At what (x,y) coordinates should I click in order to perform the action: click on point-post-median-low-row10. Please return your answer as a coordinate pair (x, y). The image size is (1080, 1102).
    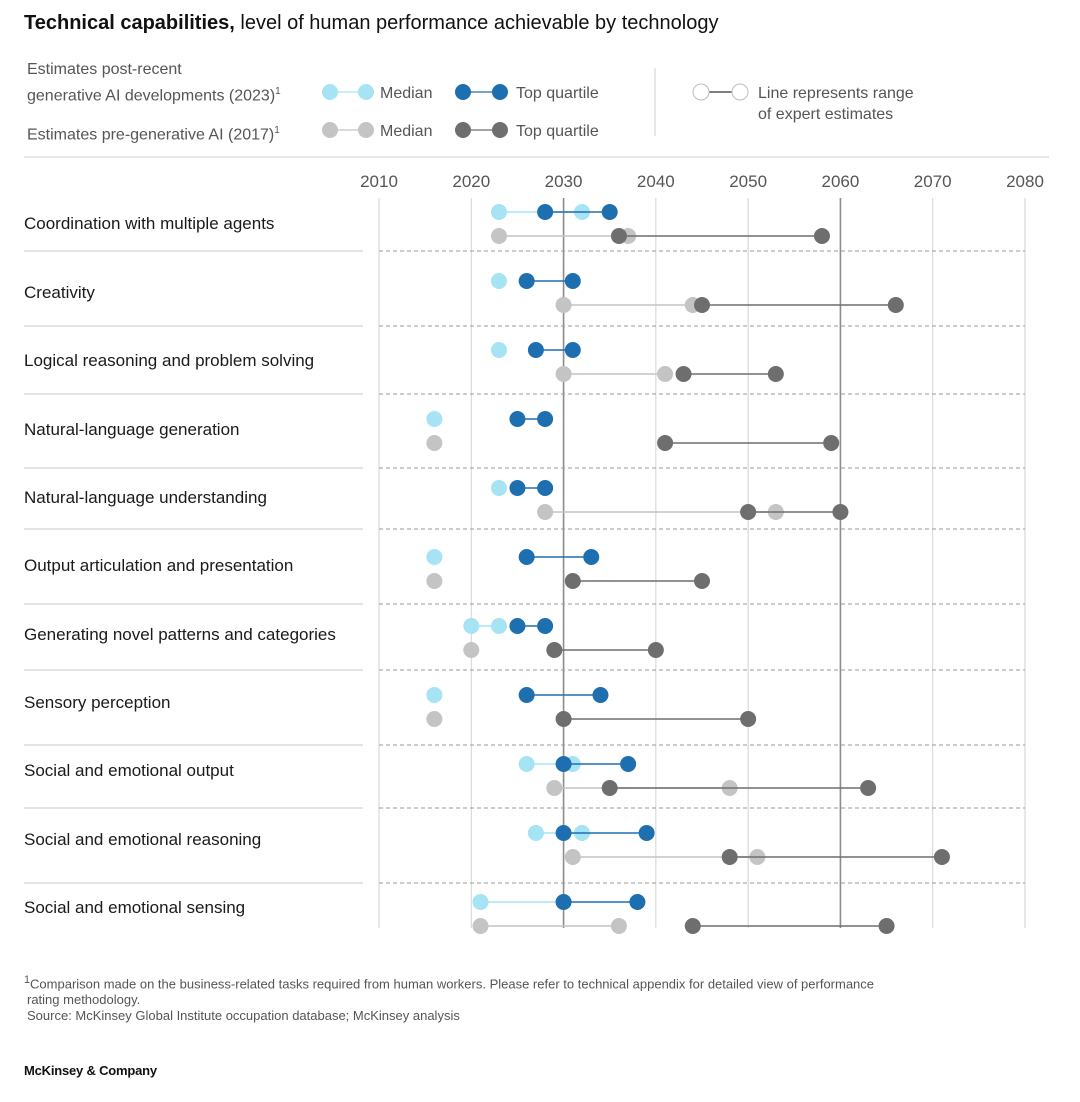
    Looking at the image, I should click on (535, 833).